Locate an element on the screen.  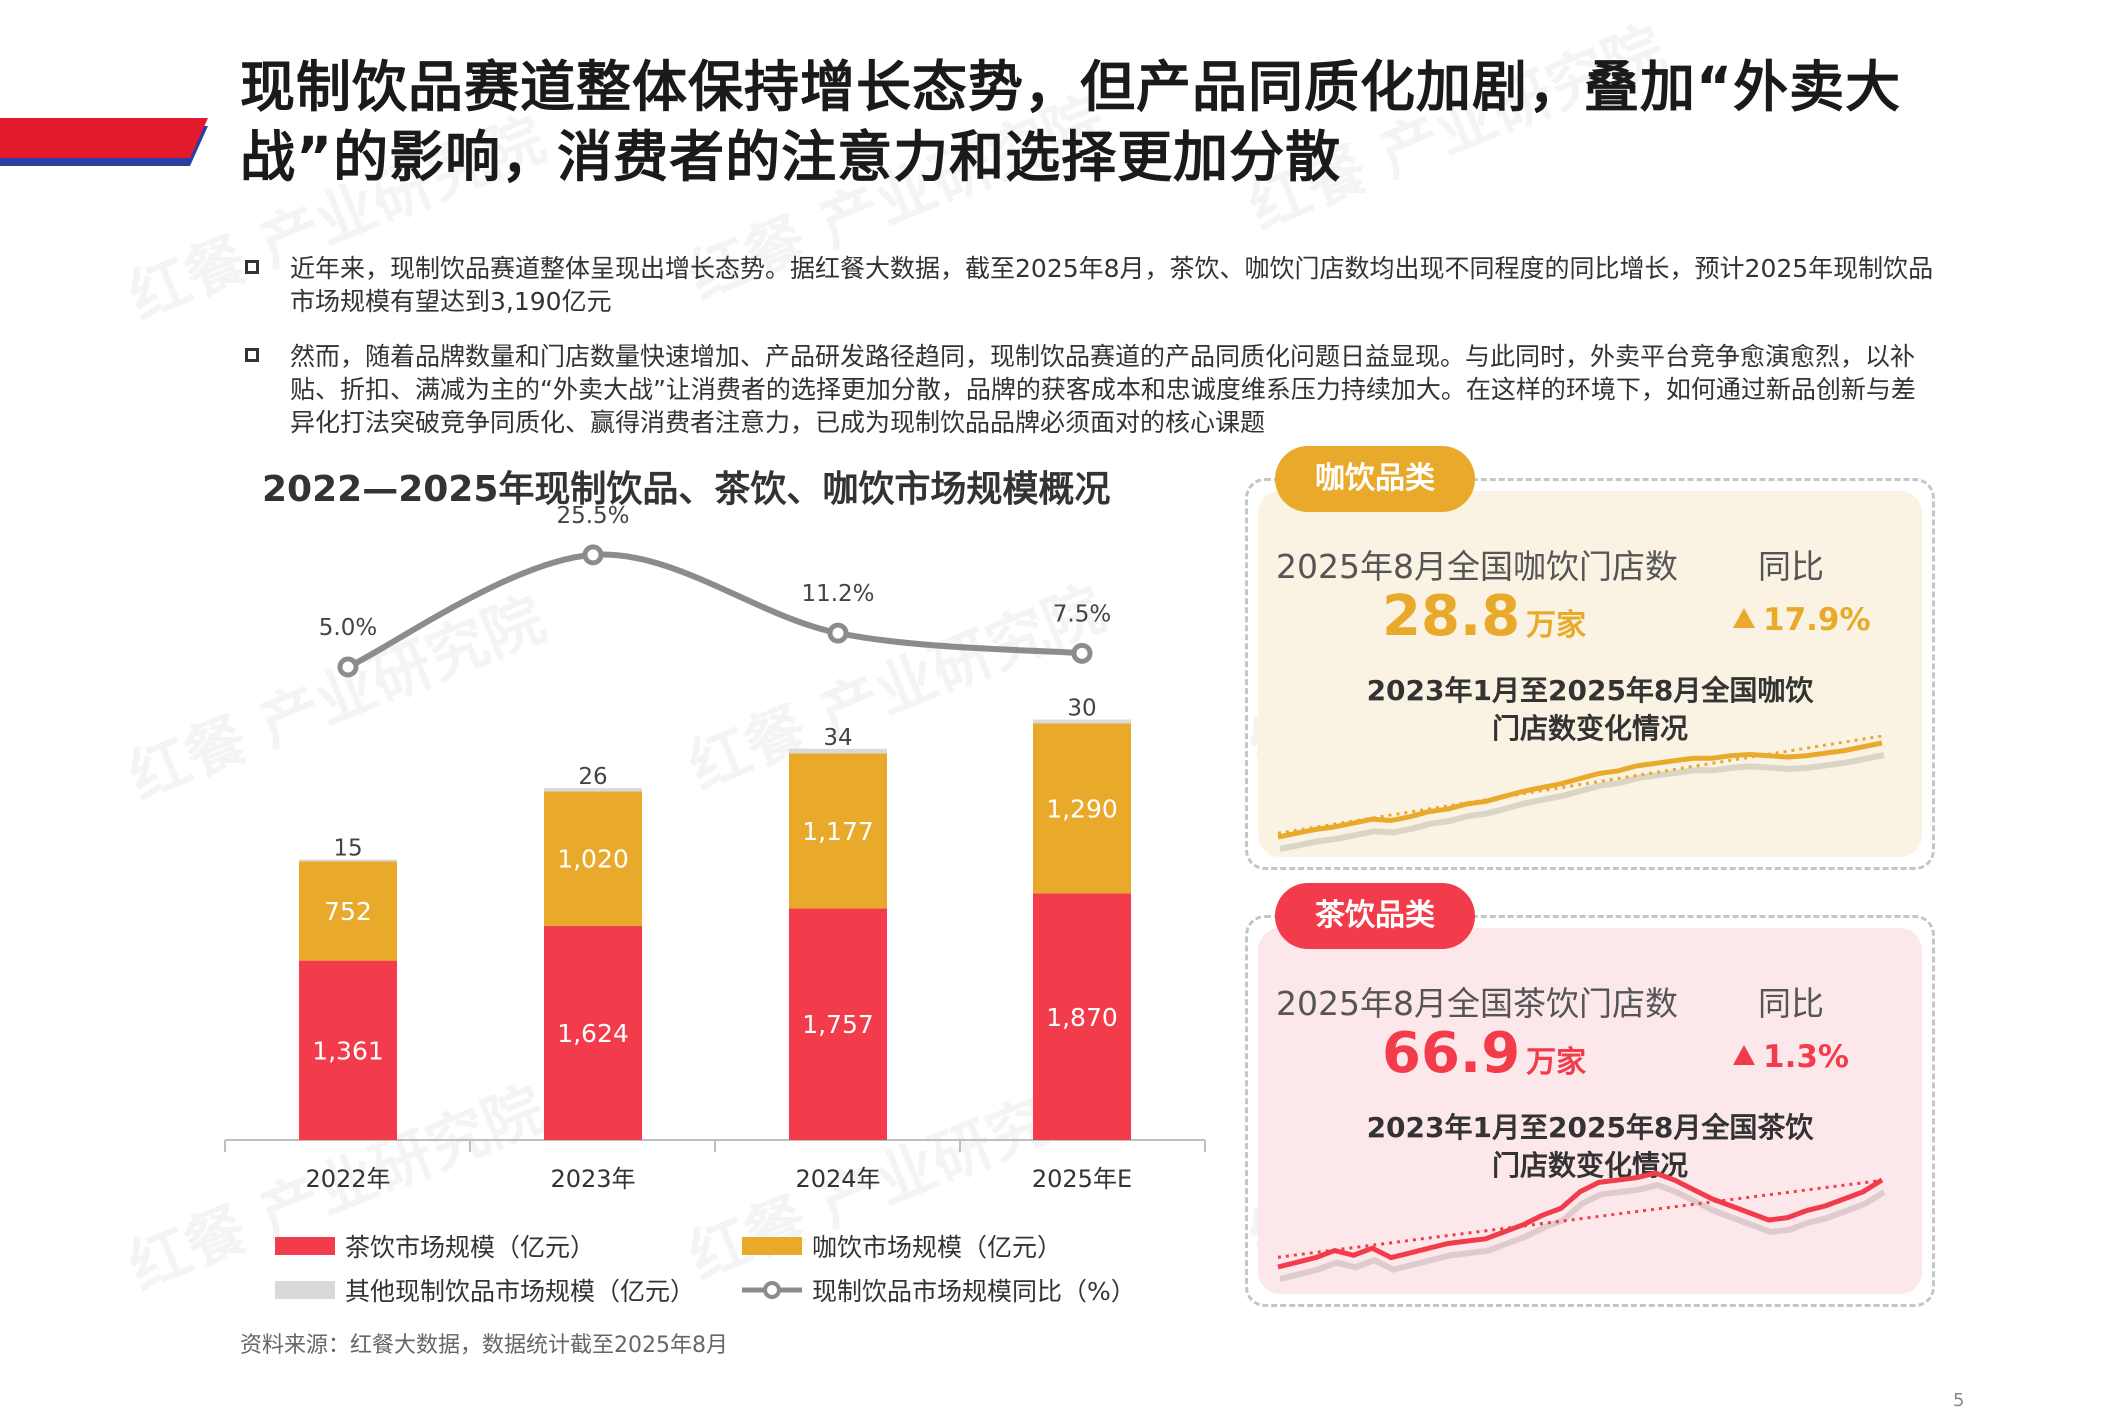
chart-title: 2022—2025年现制饮品、茶饮、咖饮市场规模概况 is located at coordinates (686, 489).